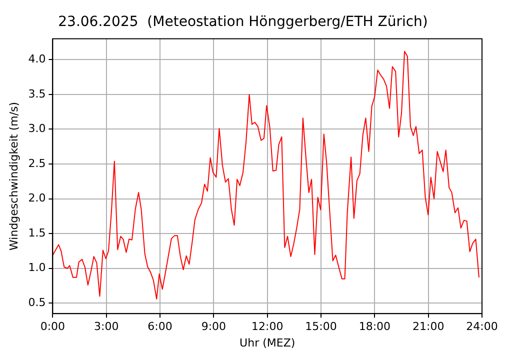 The width and height of the screenshot is (530, 350). What do you see at coordinates (37, 129) in the screenshot?
I see `y-tick-label: 3.0` at bounding box center [37, 129].